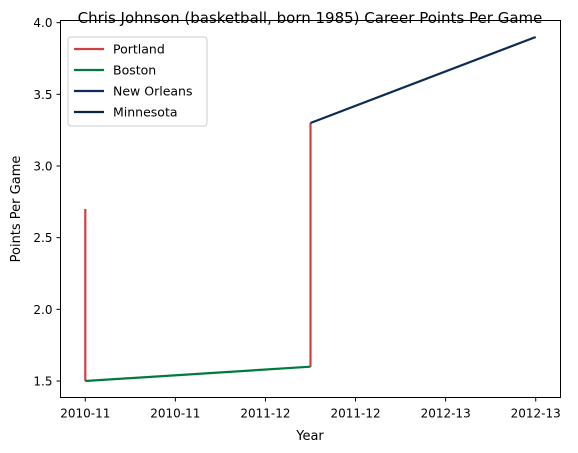 The height and width of the screenshot is (453, 578). Describe the element at coordinates (152, 91) in the screenshot. I see `legend-label: New Orleans` at that location.